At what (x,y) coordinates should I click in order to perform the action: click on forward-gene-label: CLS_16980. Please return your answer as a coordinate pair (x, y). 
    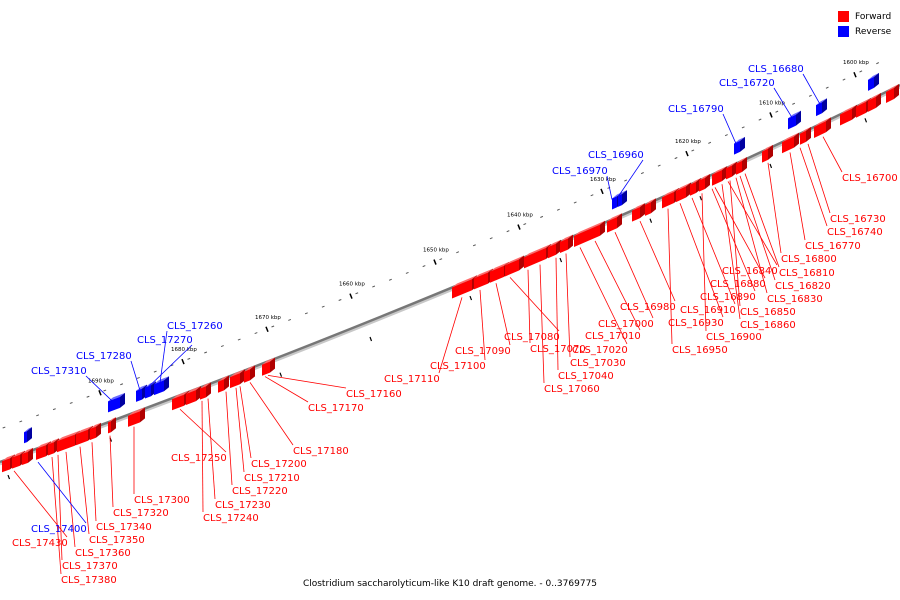
    Looking at the image, I should click on (648, 266).